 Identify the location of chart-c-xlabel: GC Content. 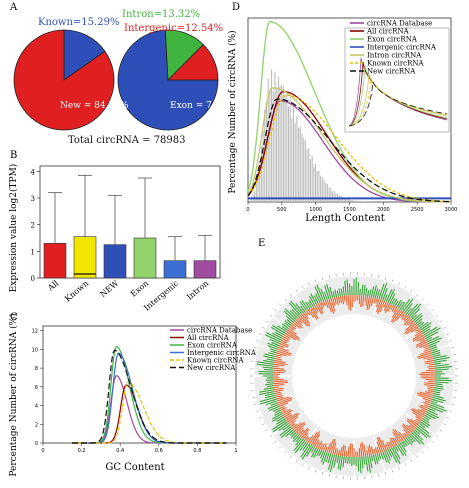
(134, 467).